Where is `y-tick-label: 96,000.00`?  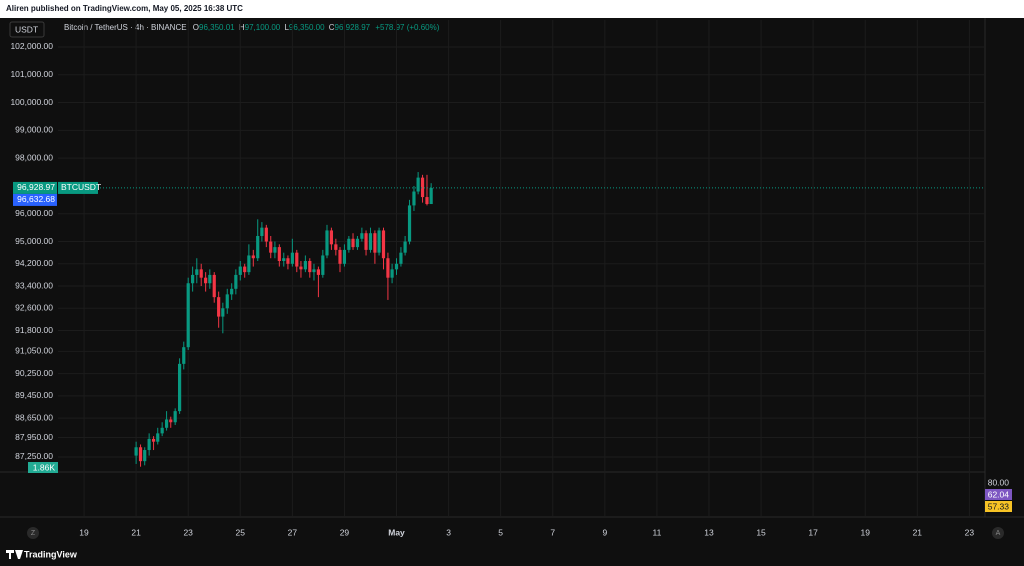 y-tick-label: 96,000.00 is located at coordinates (34, 213).